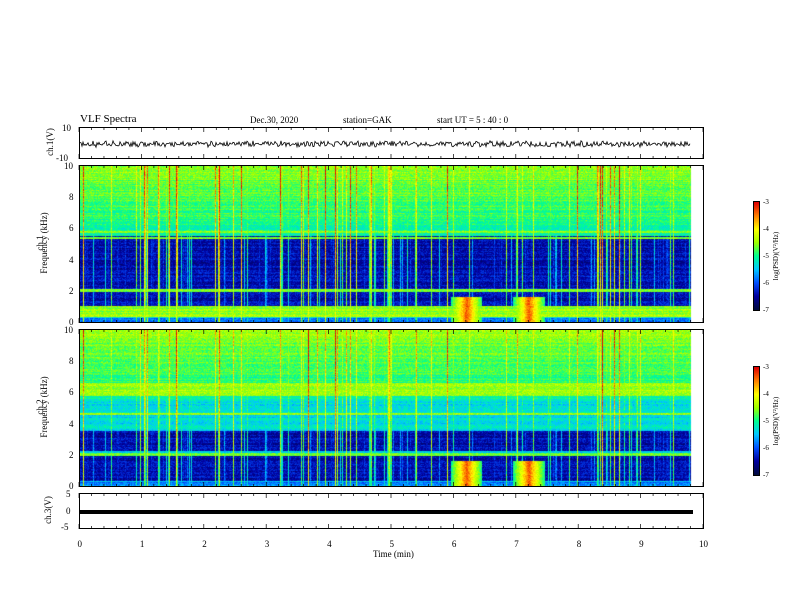 This screenshot has height=612, width=792. What do you see at coordinates (71, 322) in the screenshot?
I see `ch1-spec-ytick-0: 0` at bounding box center [71, 322].